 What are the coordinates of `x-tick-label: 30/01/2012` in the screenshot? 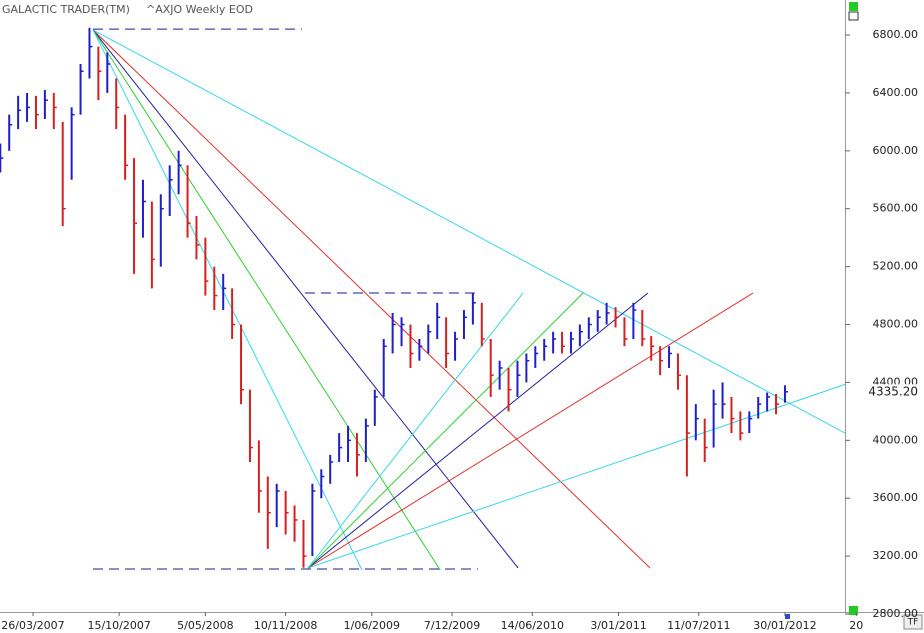 It's located at (784, 625).